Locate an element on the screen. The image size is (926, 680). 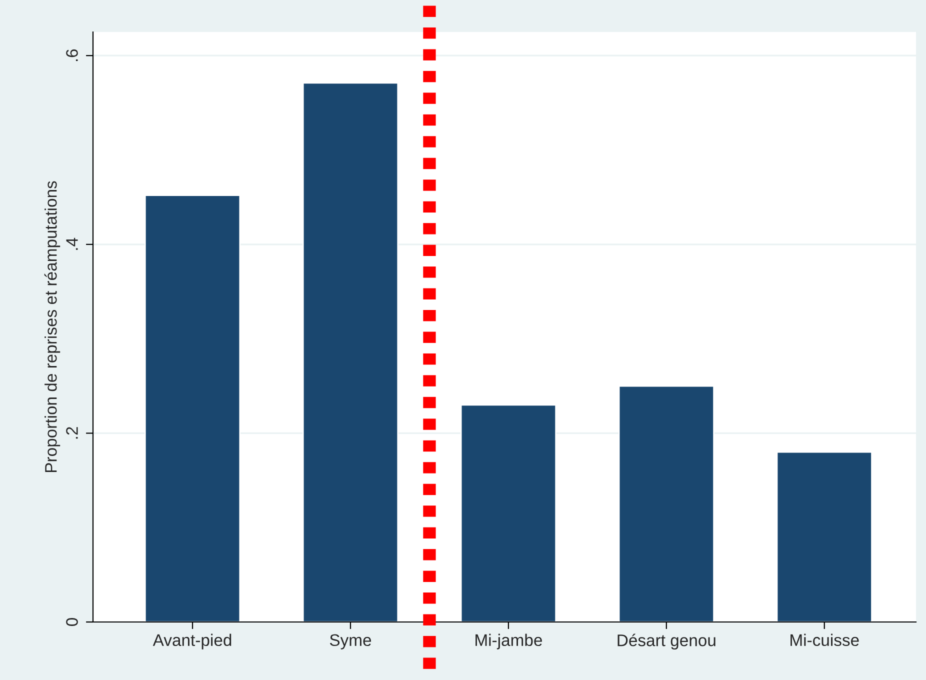
x-tick-label: Désart genou is located at coordinates (667, 642).